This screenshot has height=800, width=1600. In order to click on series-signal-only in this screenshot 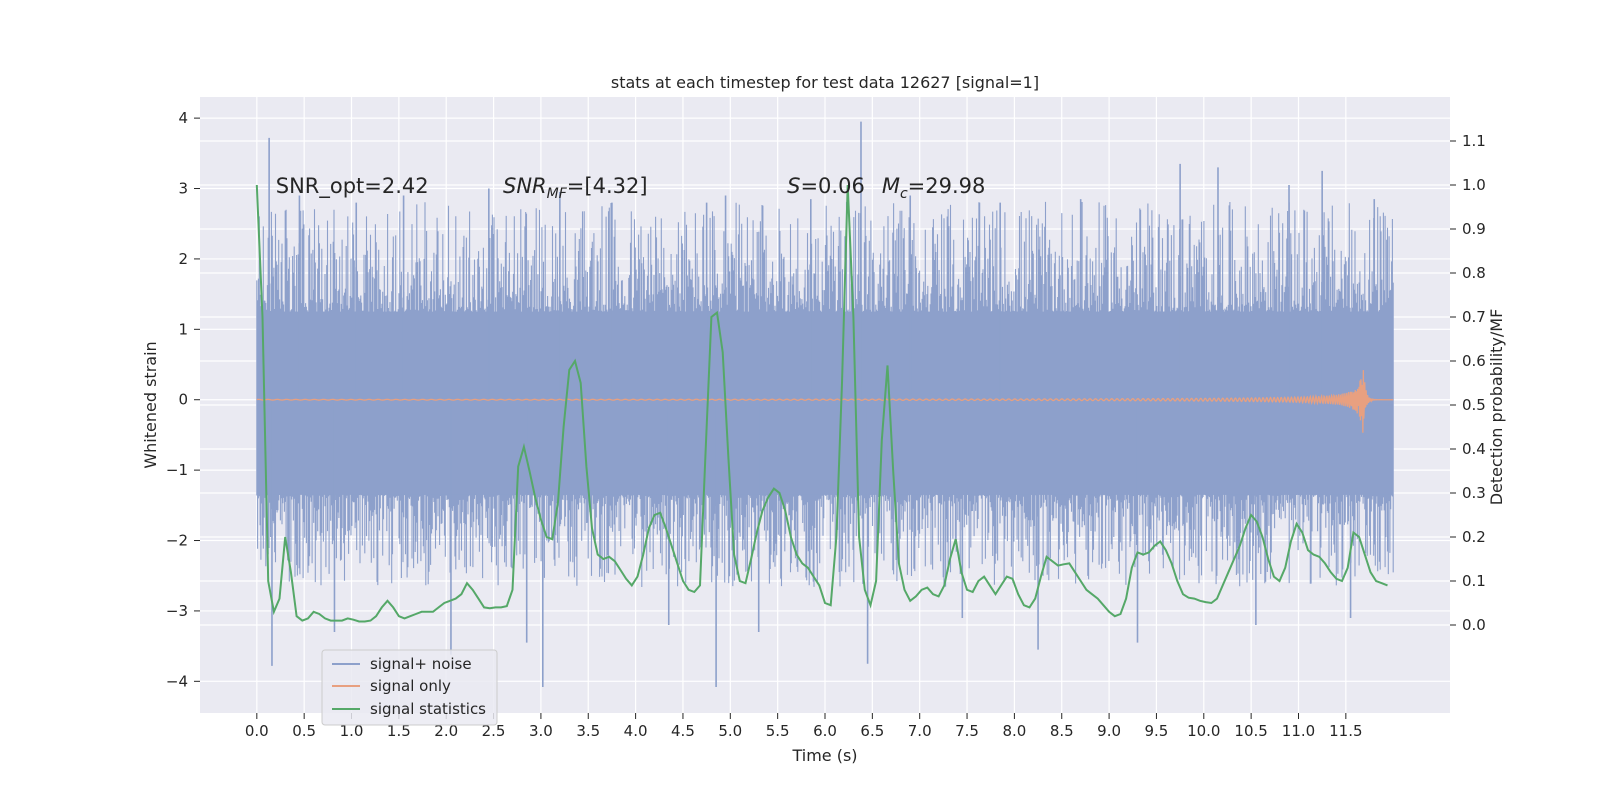, I will do `click(825, 401)`.